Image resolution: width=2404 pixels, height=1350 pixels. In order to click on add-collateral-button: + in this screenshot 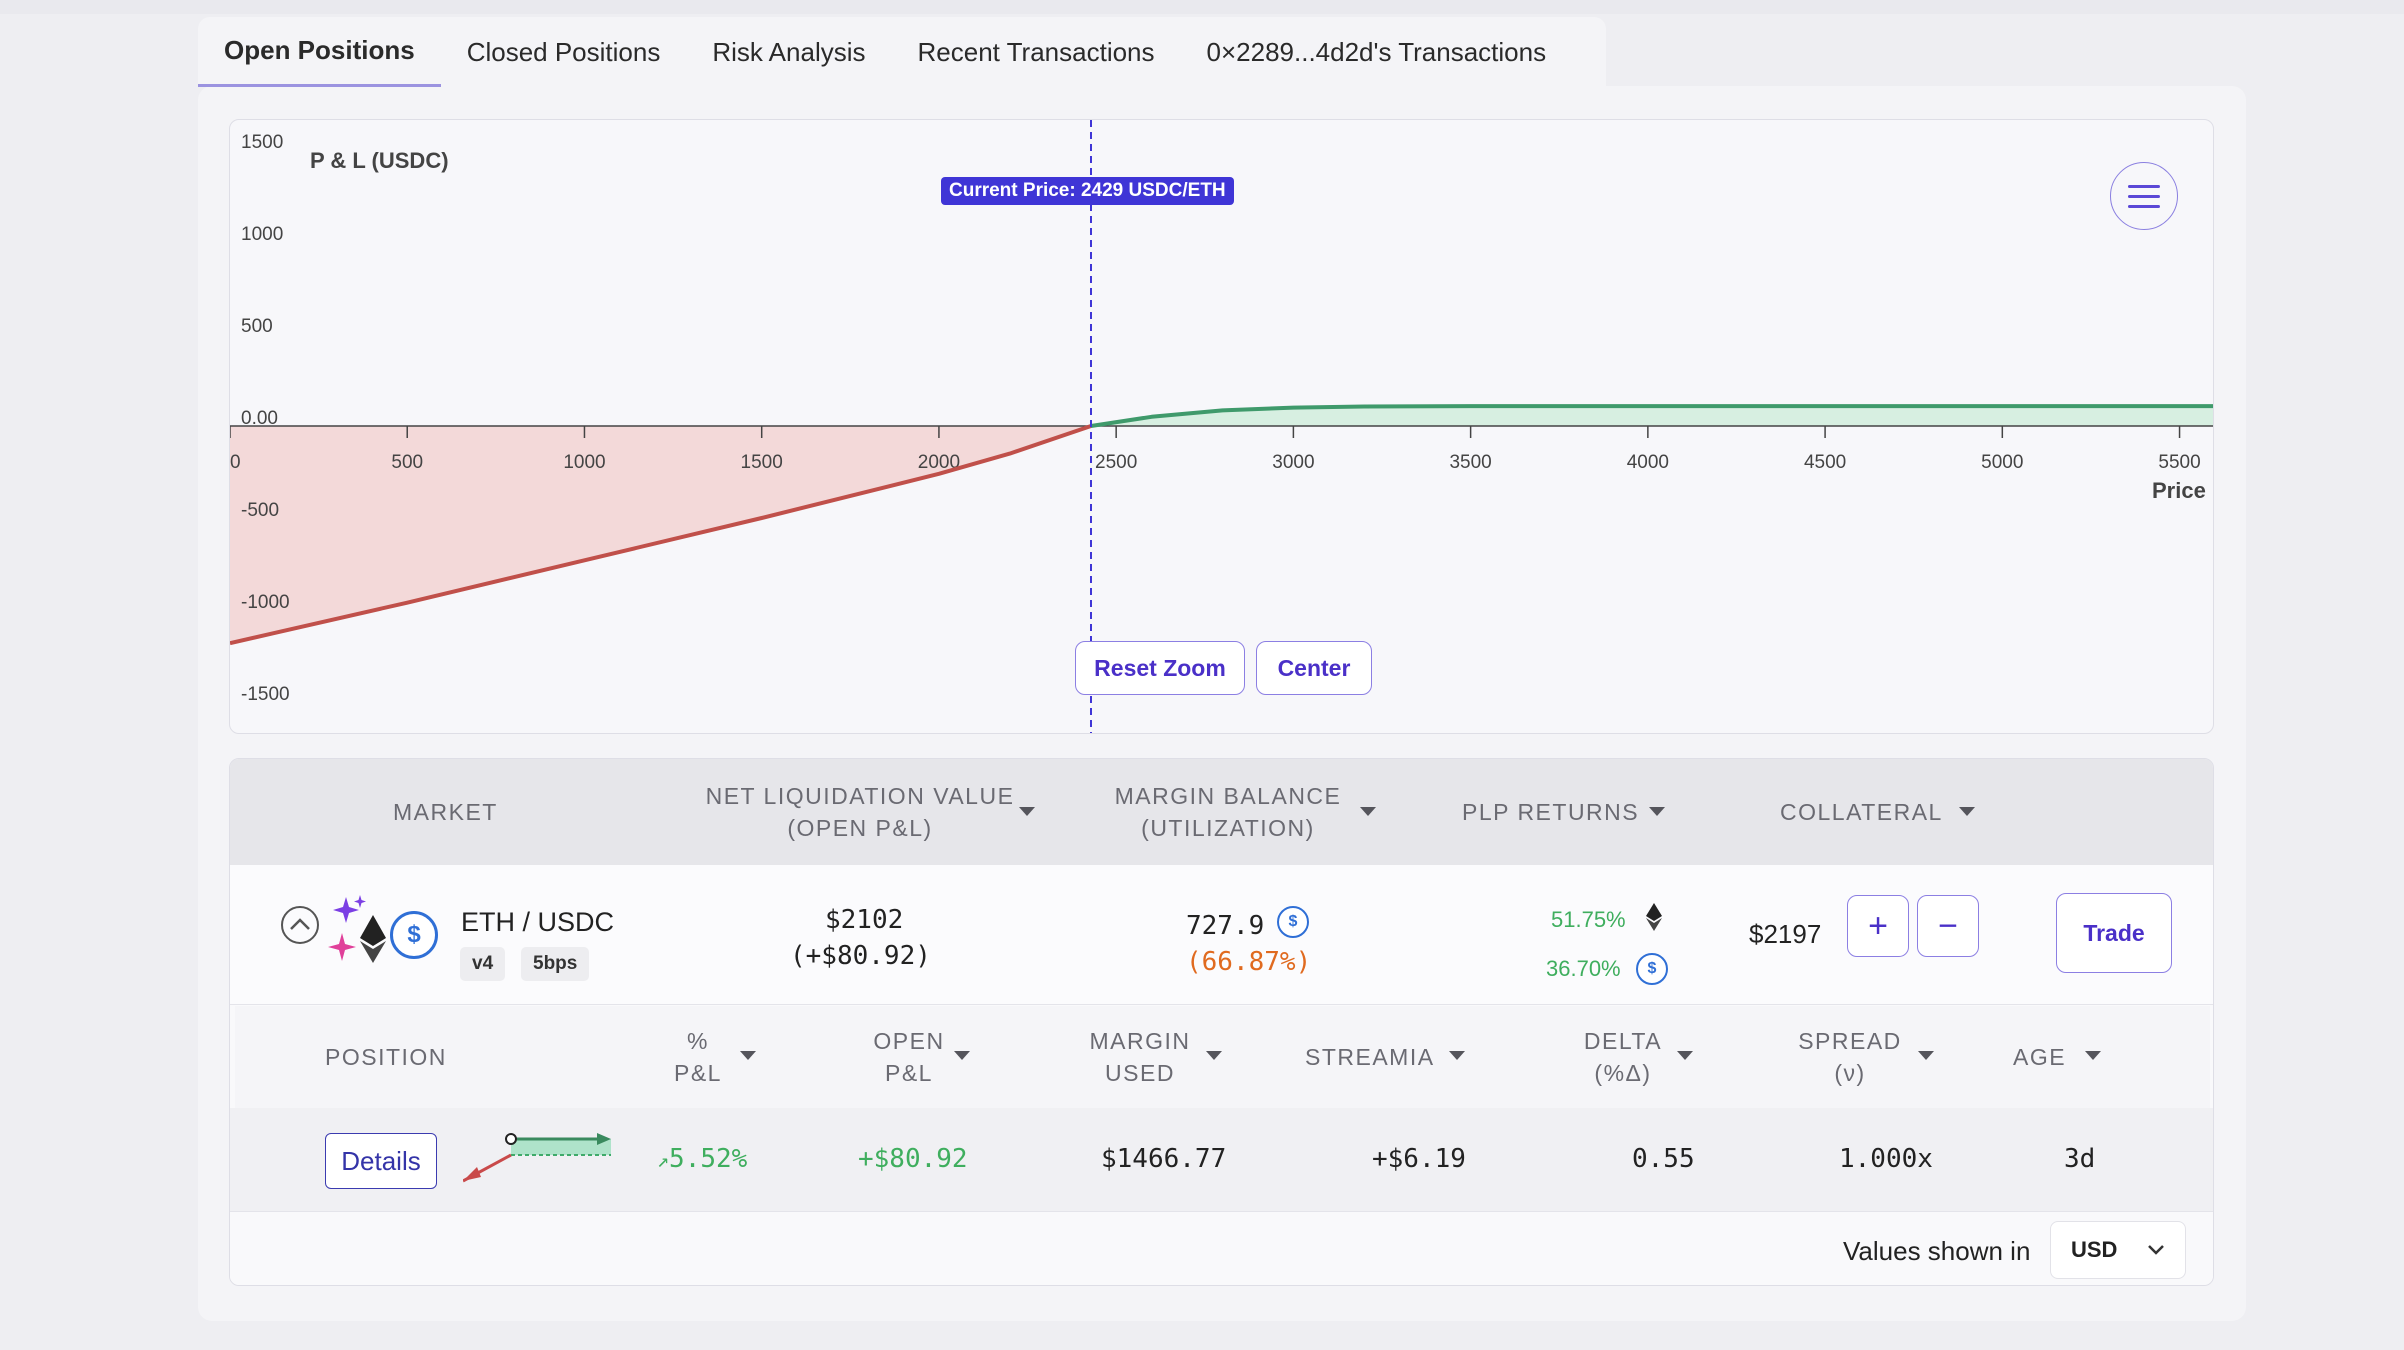, I will do `click(1878, 926)`.